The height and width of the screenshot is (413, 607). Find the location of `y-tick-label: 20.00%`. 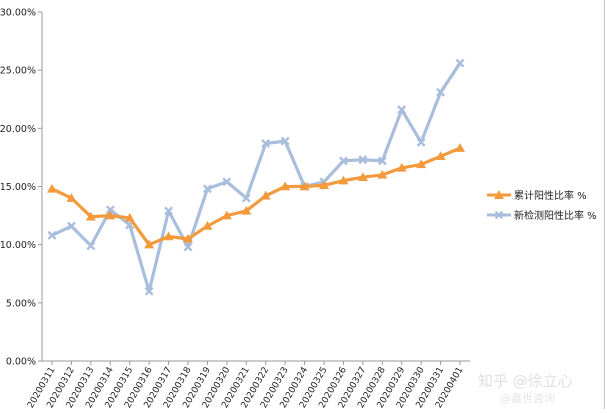

y-tick-label: 20.00% is located at coordinates (18, 129).